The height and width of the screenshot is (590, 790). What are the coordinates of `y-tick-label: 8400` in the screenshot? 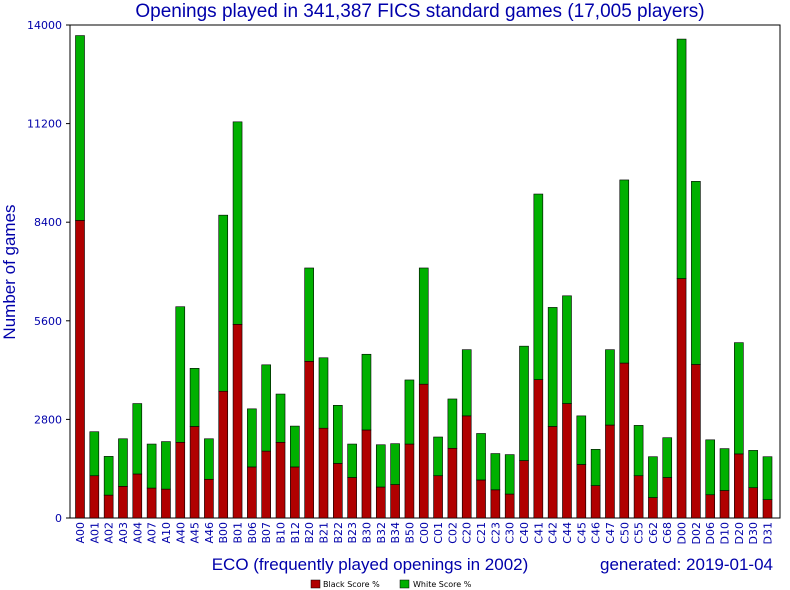 It's located at (48, 222).